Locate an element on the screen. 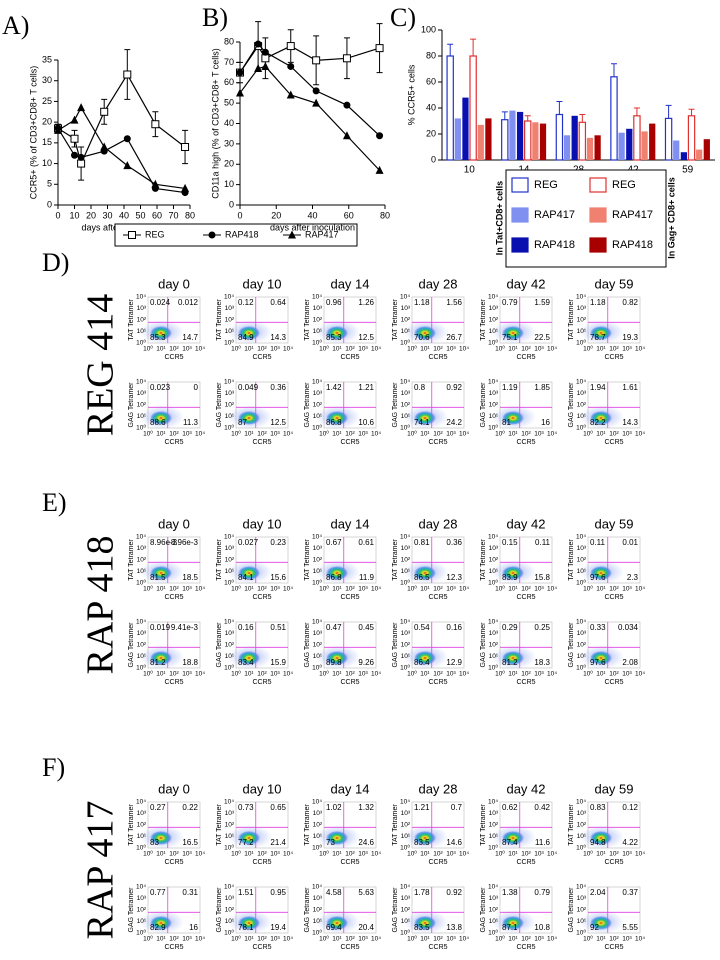 The width and height of the screenshot is (720, 960). quadrant-percent: 1.85 is located at coordinates (542, 387).